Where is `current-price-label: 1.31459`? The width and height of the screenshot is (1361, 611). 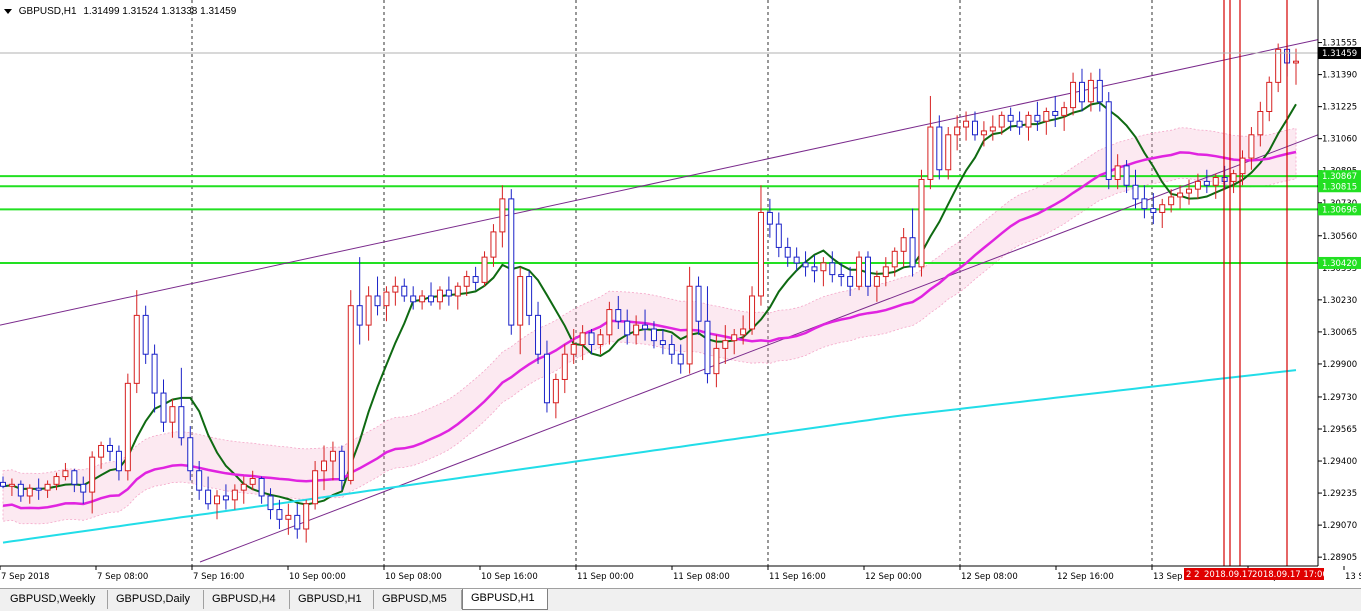 current-price-label: 1.31459 is located at coordinates (1339, 54).